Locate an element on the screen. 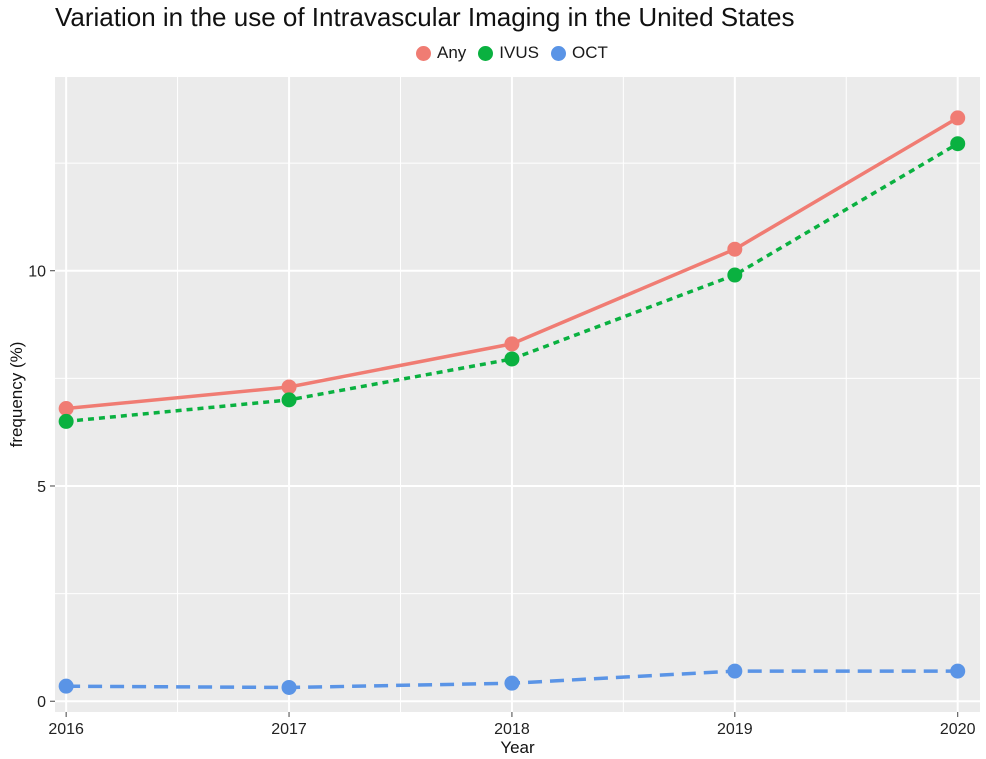 This screenshot has height=759, width=986. legend-label-any: Any is located at coordinates (452, 52).